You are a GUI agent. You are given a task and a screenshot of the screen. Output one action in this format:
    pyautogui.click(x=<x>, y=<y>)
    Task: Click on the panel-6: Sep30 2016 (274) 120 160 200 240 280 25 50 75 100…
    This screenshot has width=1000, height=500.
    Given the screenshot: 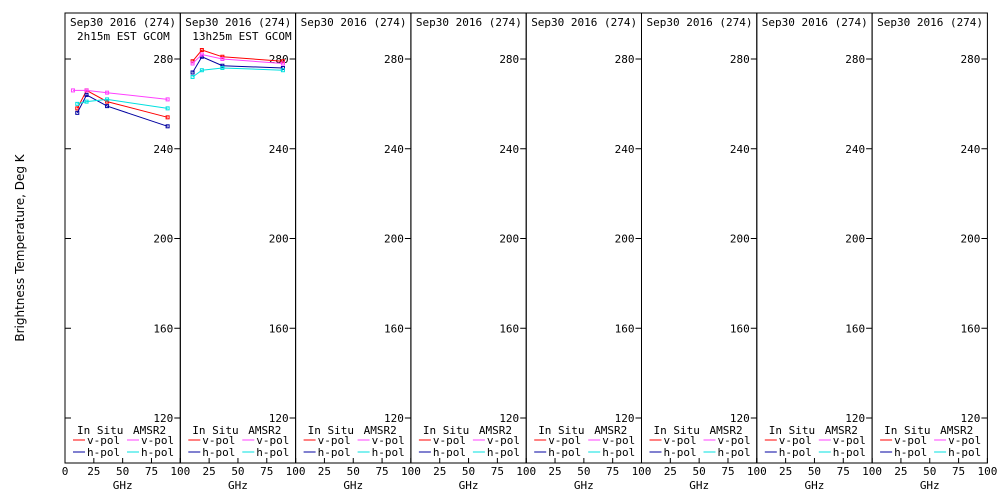 What is the action you would take?
    pyautogui.click(x=704, y=252)
    